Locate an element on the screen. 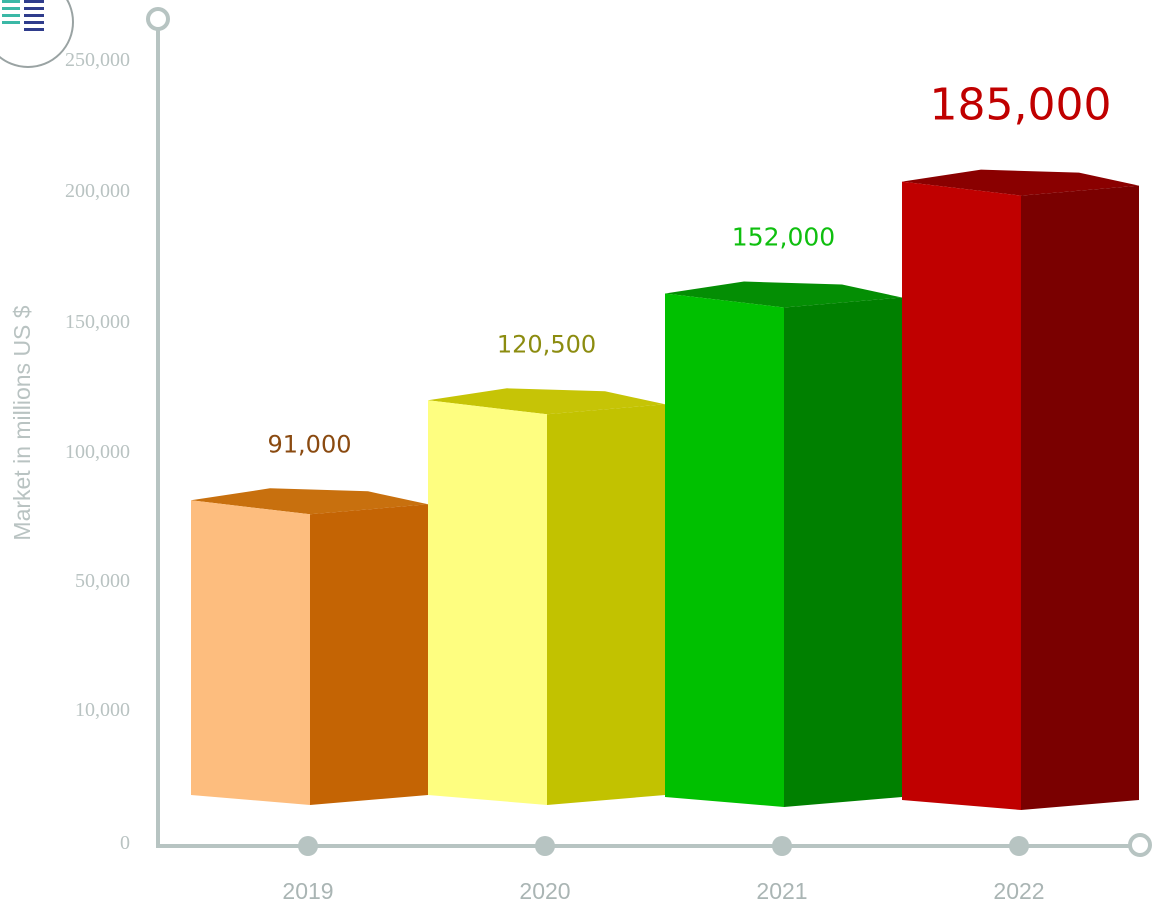 The height and width of the screenshot is (911, 1153). data-label: 152,000 is located at coordinates (783, 237).